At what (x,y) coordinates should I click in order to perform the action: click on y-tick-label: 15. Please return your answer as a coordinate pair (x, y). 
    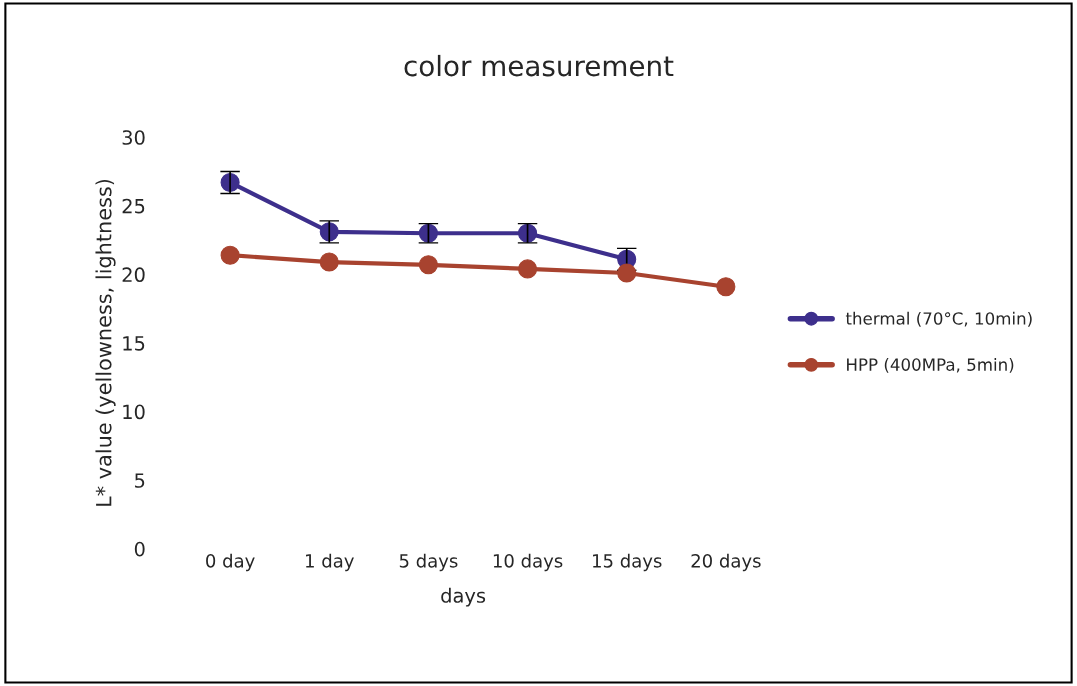
    Looking at the image, I should click on (134, 343).